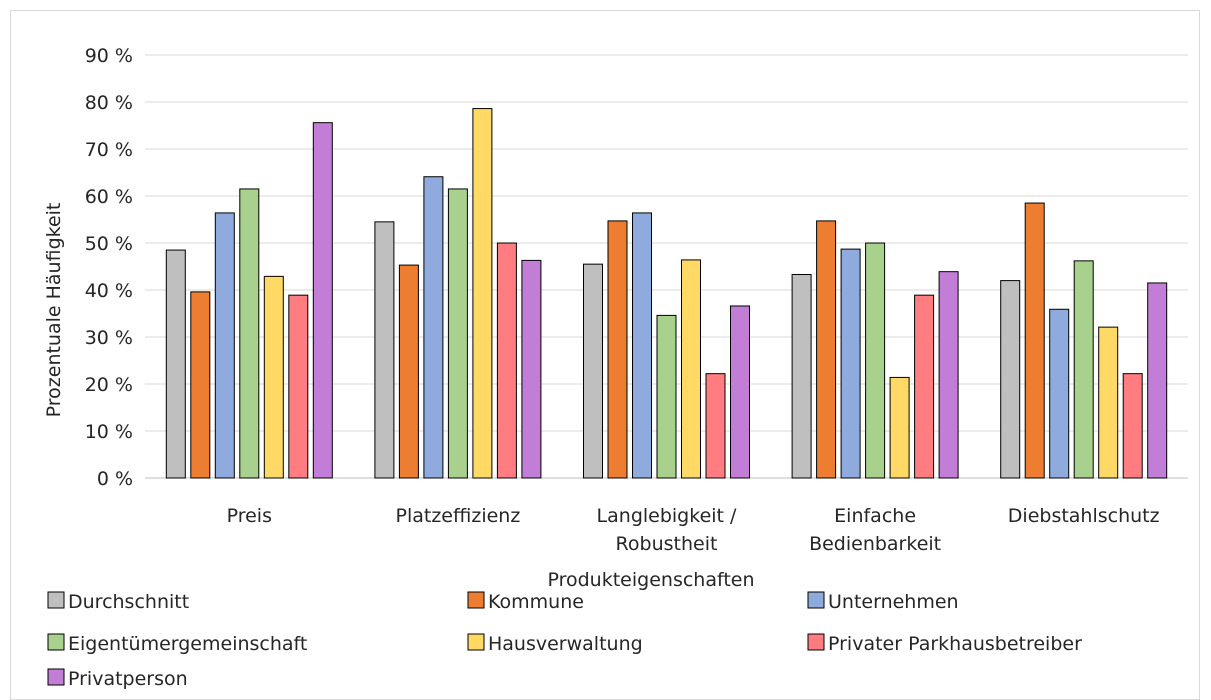 The height and width of the screenshot is (700, 1211). I want to click on y-tick-label: 10 %, so click(109, 432).